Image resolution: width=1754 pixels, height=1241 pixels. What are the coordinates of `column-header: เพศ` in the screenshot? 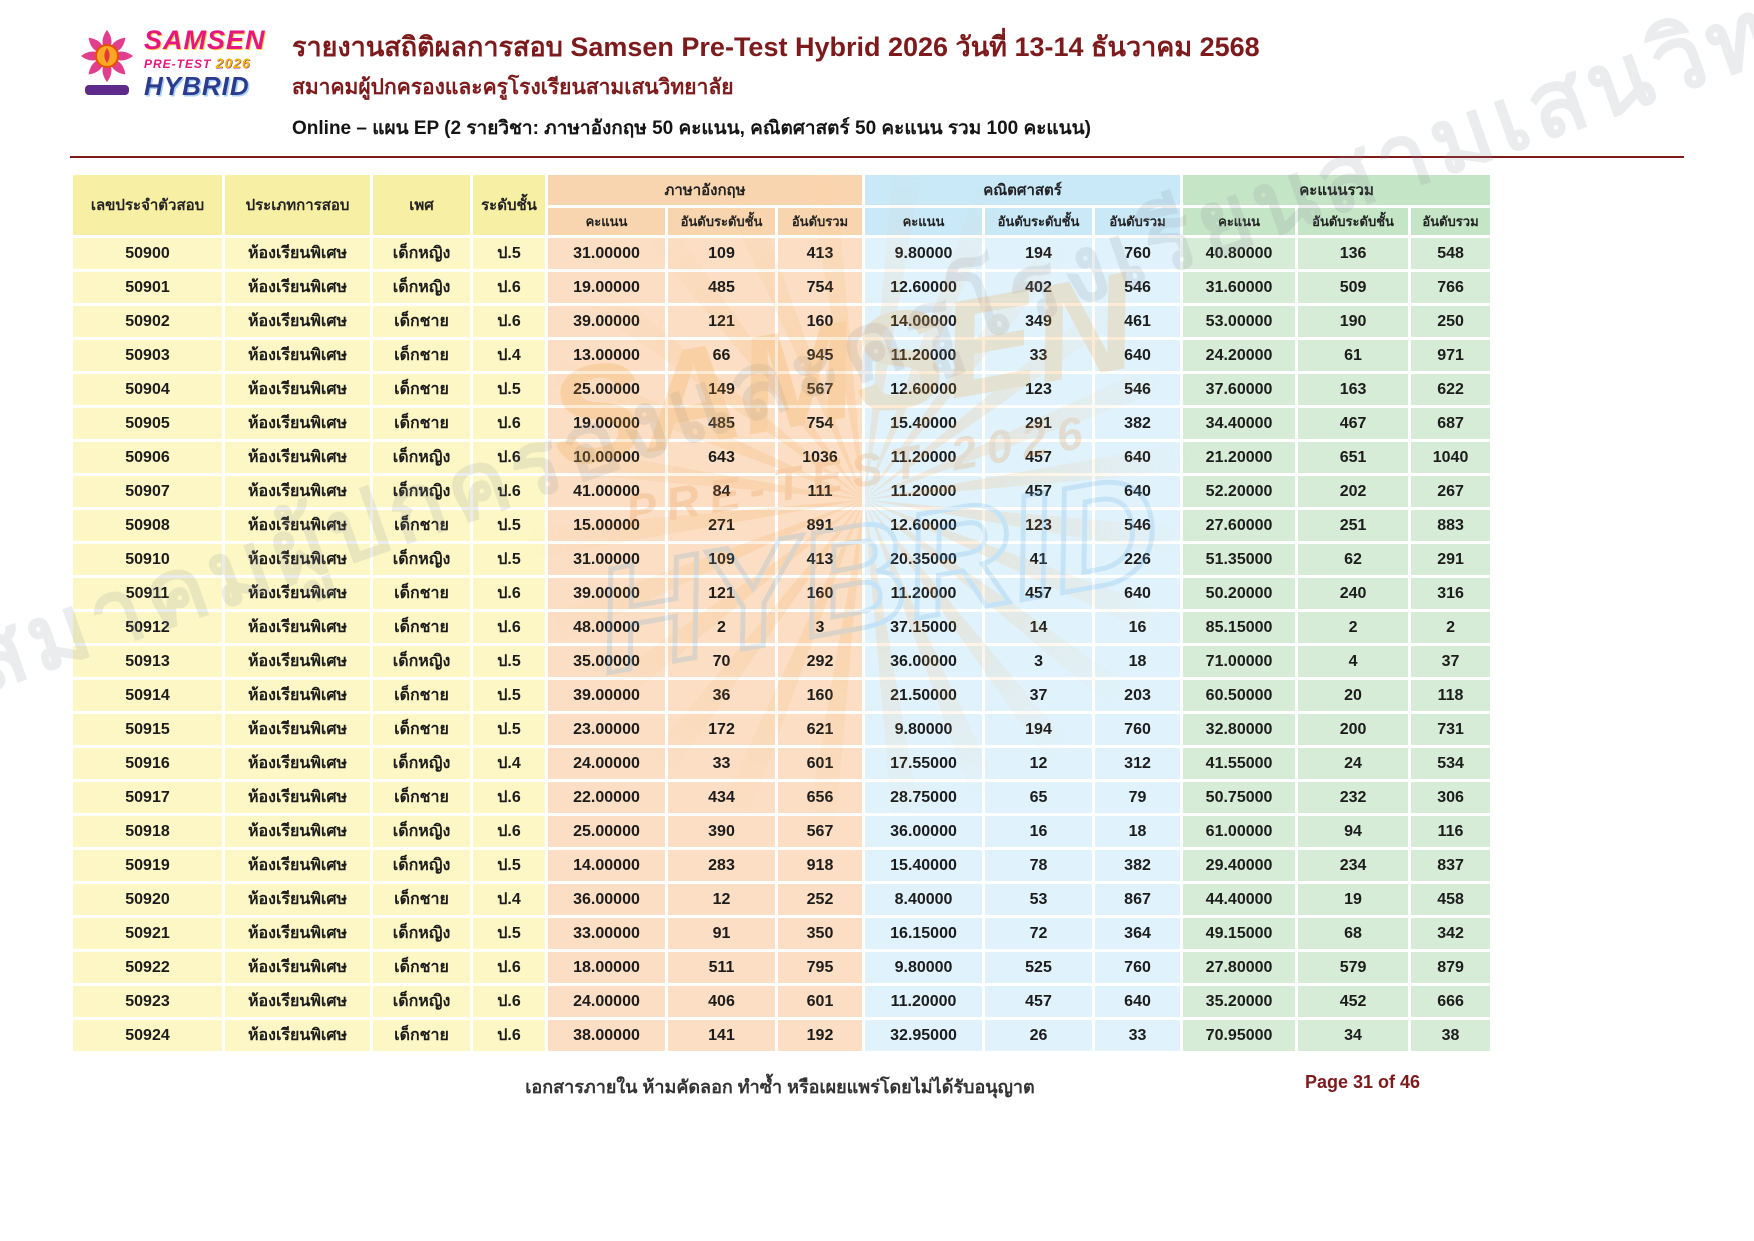 It's located at (421, 205).